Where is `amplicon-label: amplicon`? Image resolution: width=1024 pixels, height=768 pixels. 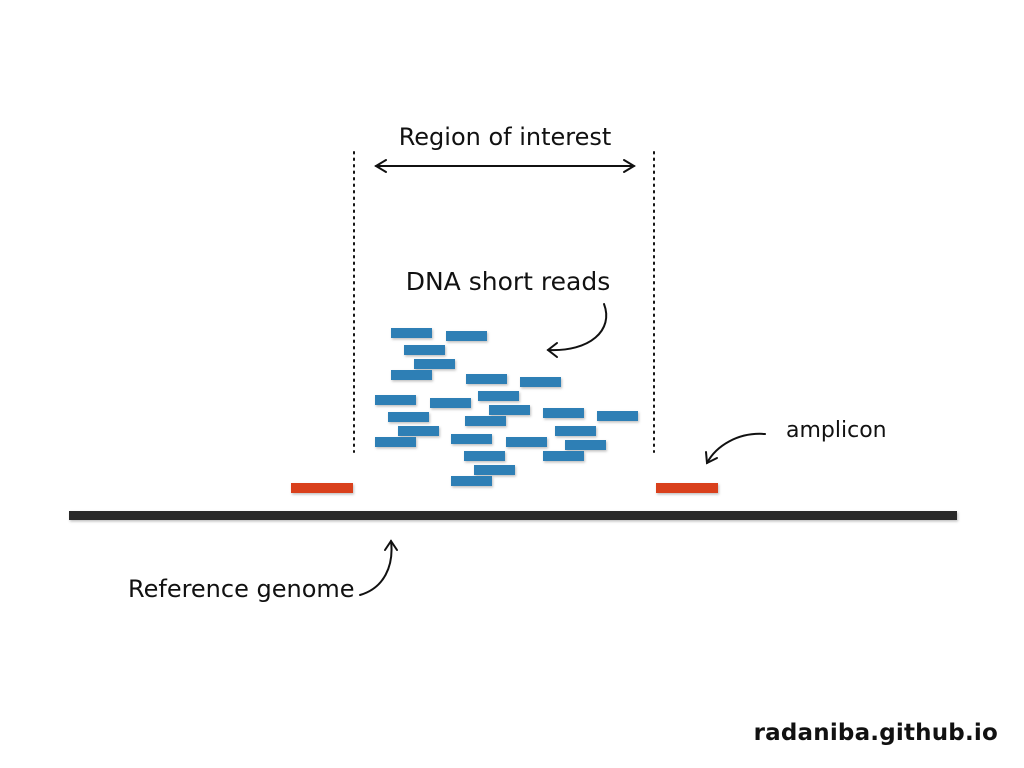 amplicon-label: amplicon is located at coordinates (836, 430).